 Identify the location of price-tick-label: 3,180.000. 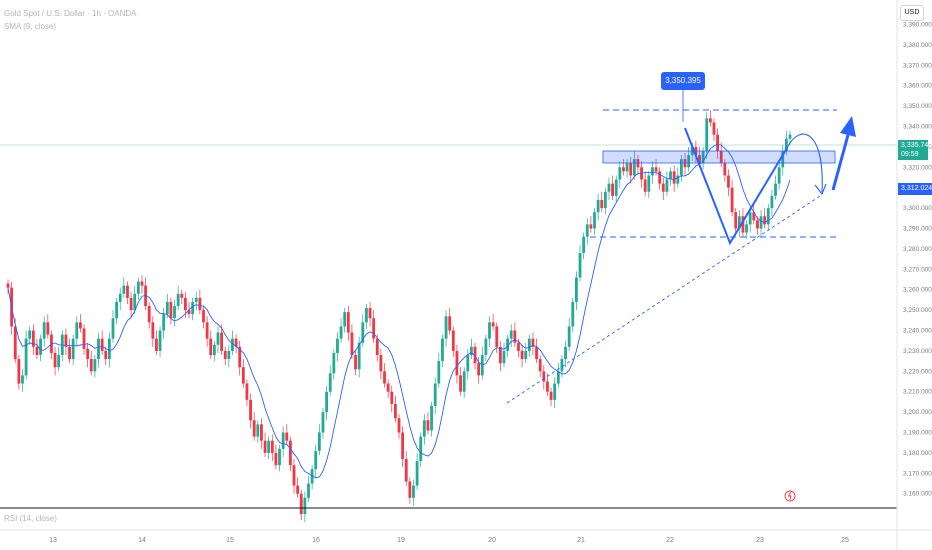
(917, 453).